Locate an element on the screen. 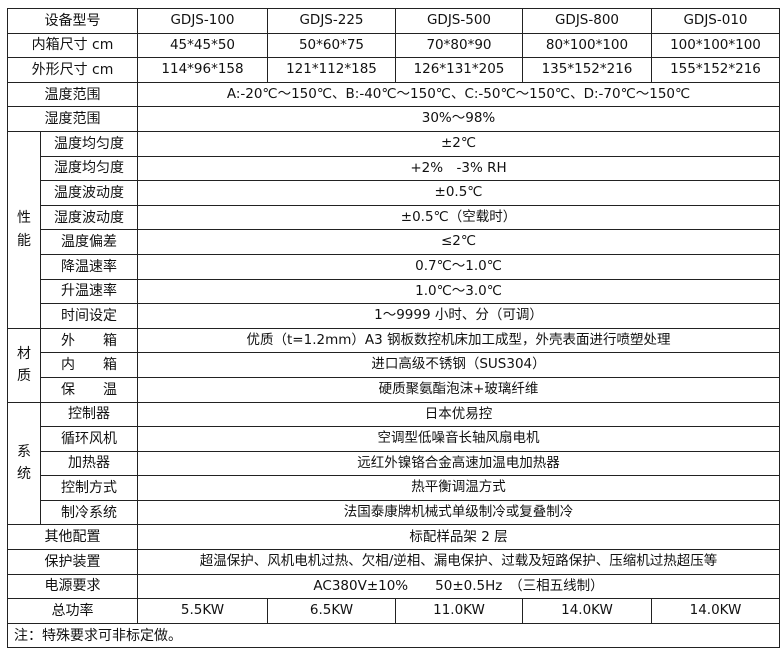 This screenshot has width=780, height=657. row-label: 电源要求 is located at coordinates (72, 586).